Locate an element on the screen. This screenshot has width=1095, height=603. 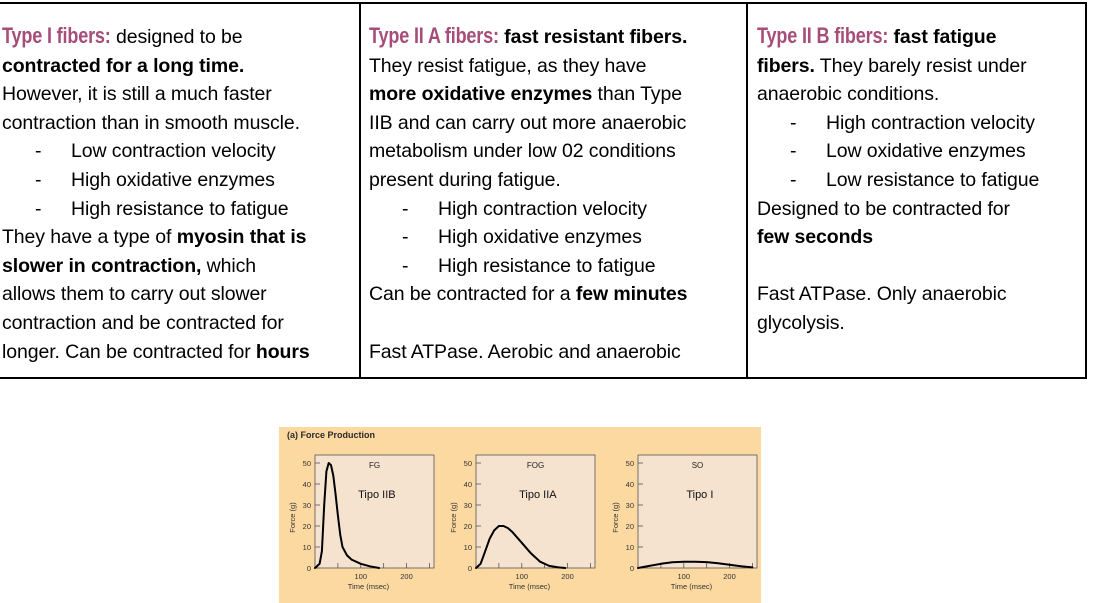
figure-title: (a) Force Production is located at coordinates (331, 435).